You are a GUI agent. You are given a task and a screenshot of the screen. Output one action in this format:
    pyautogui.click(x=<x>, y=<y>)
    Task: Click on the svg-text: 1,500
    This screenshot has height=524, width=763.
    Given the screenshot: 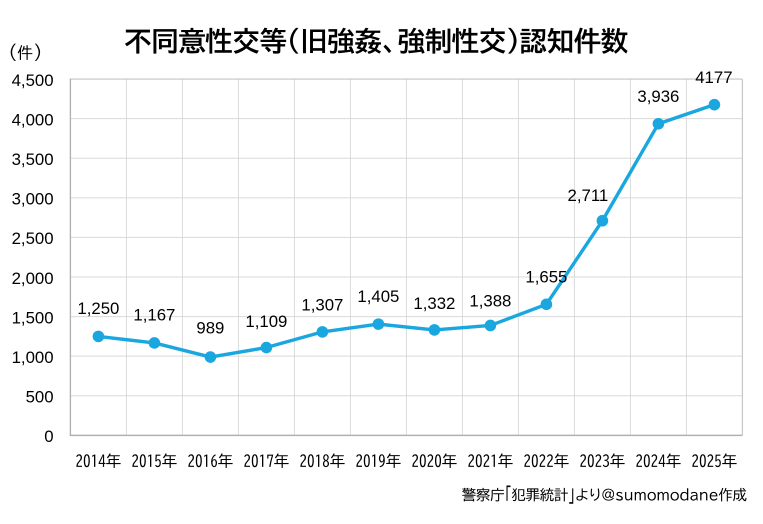 What is the action you would take?
    pyautogui.click(x=33, y=317)
    